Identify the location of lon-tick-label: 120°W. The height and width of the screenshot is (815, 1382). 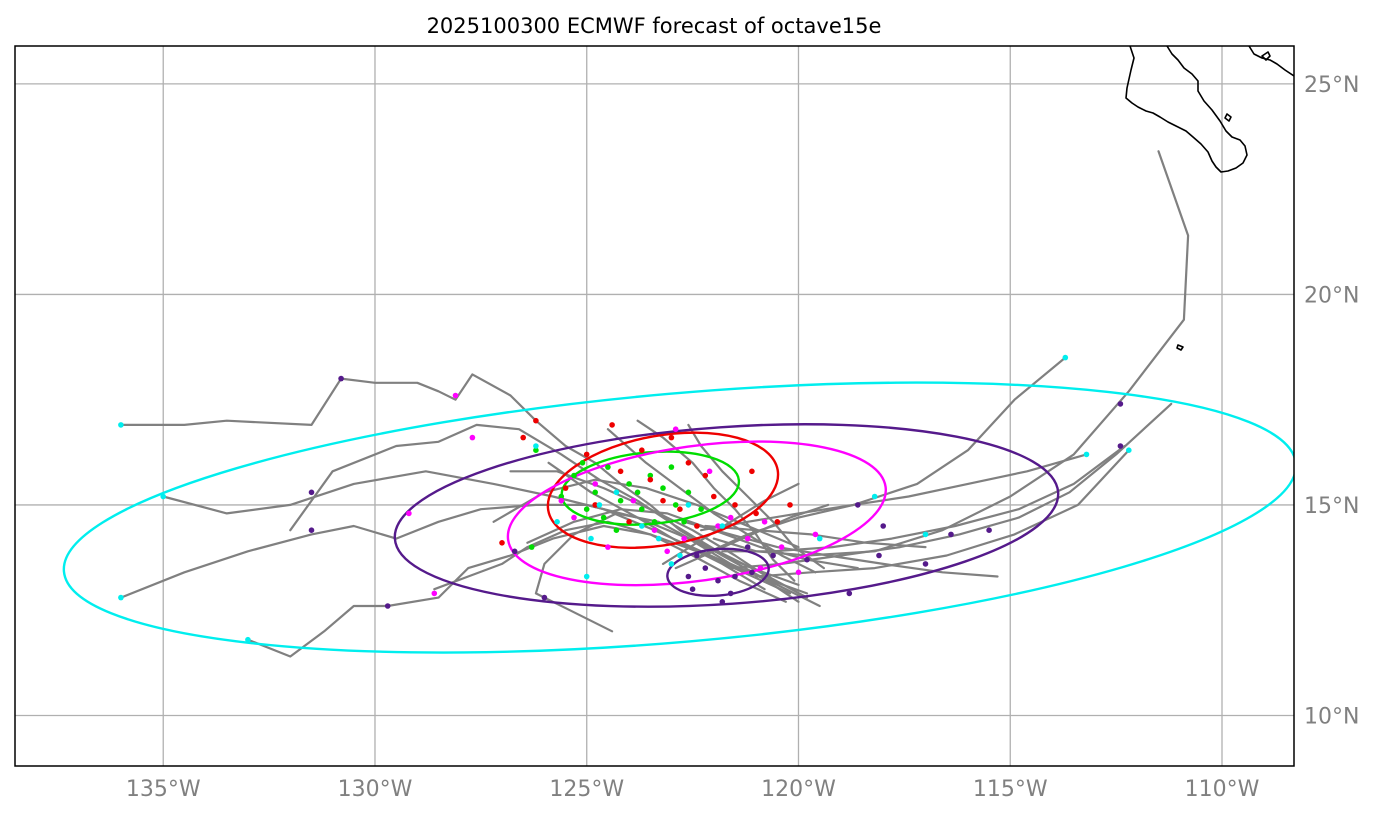
(798, 789).